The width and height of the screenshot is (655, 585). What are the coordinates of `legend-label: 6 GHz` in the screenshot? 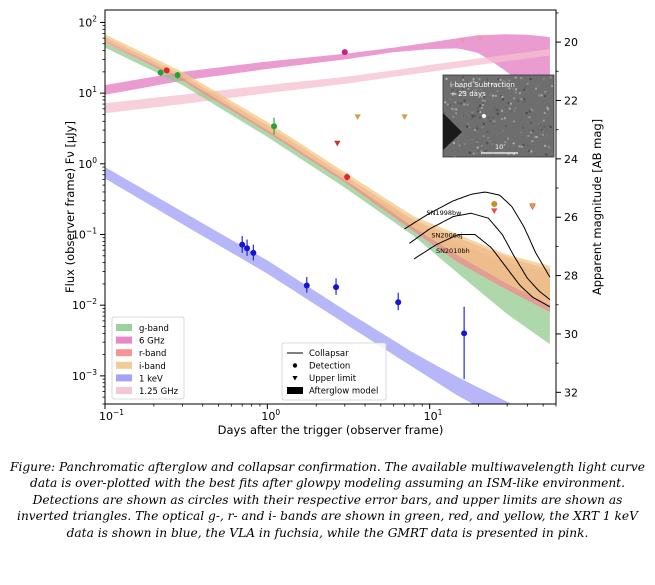 It's located at (152, 342).